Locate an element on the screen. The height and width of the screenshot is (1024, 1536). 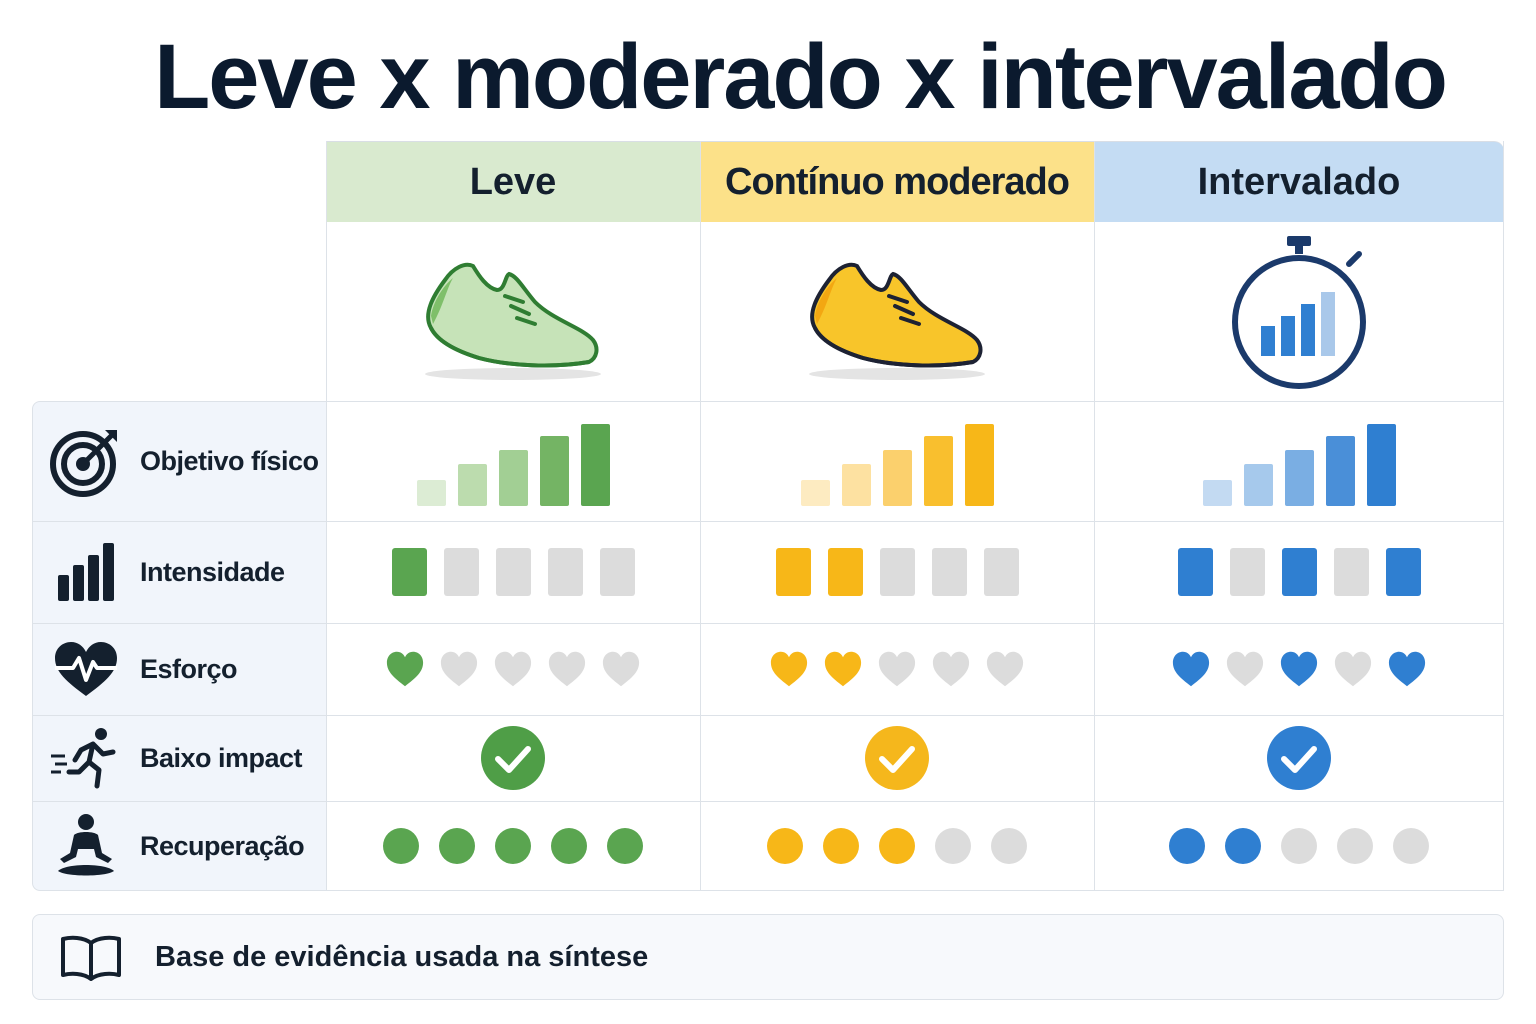
column-header-leve: Leve is located at coordinates (513, 181).